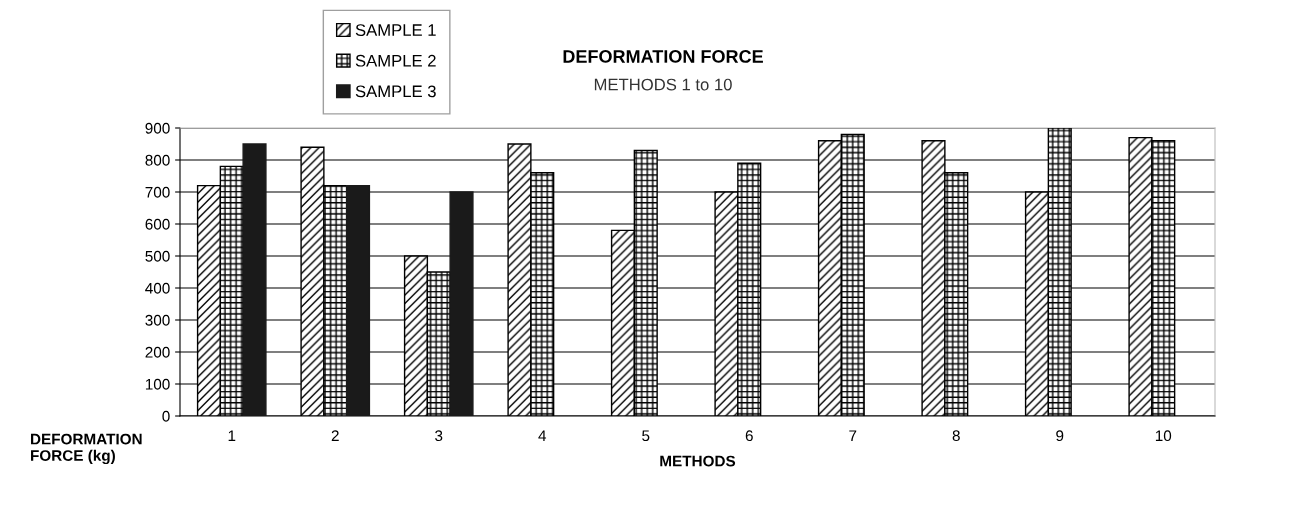 The height and width of the screenshot is (514, 1307). What do you see at coordinates (1060, 436) in the screenshot?
I see `x-tick-label: 9` at bounding box center [1060, 436].